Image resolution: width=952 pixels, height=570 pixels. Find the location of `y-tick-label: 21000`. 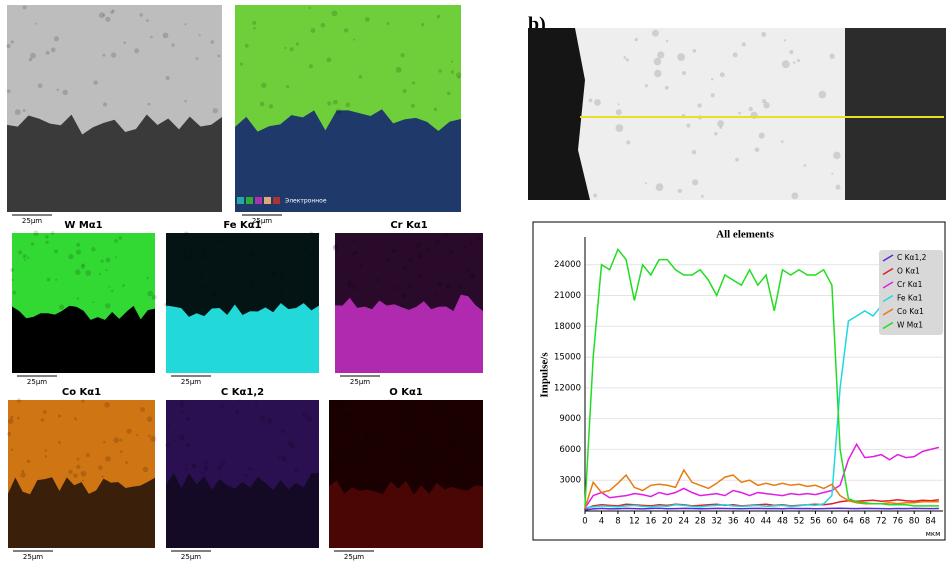

y-tick-label: 21000 is located at coordinates (567, 296).